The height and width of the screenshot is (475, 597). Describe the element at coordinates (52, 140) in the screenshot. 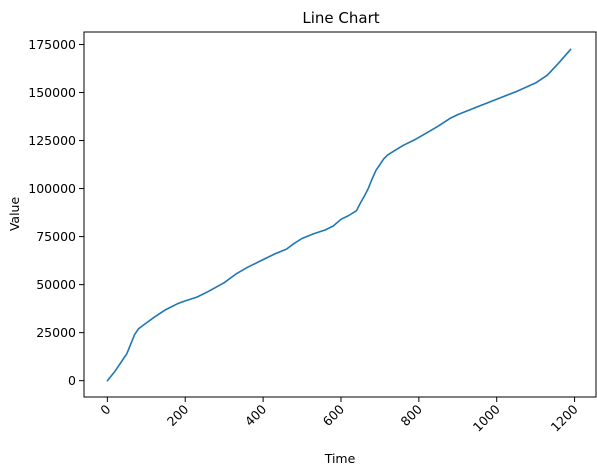

I see `y-tick-label: 125000` at that location.